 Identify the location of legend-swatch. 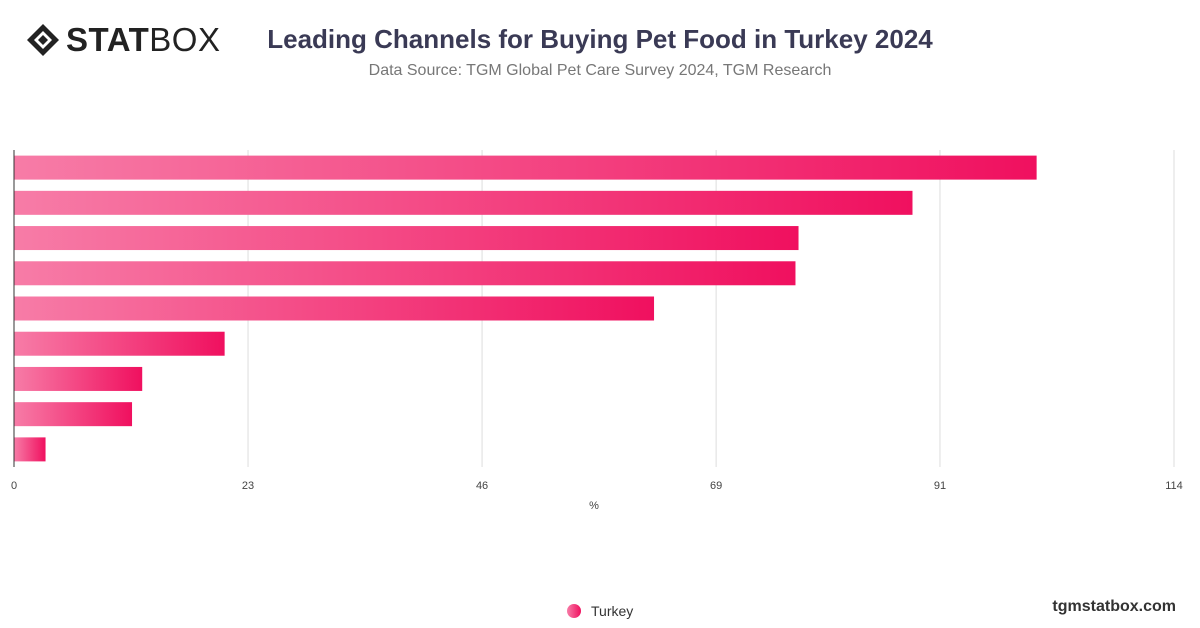
(574, 611).